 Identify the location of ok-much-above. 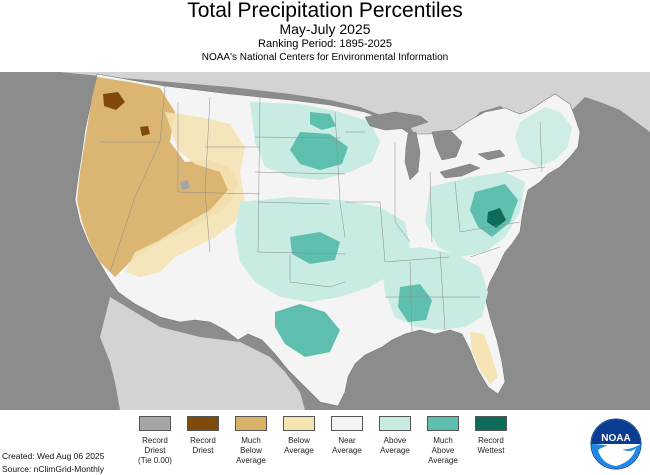
(315, 248).